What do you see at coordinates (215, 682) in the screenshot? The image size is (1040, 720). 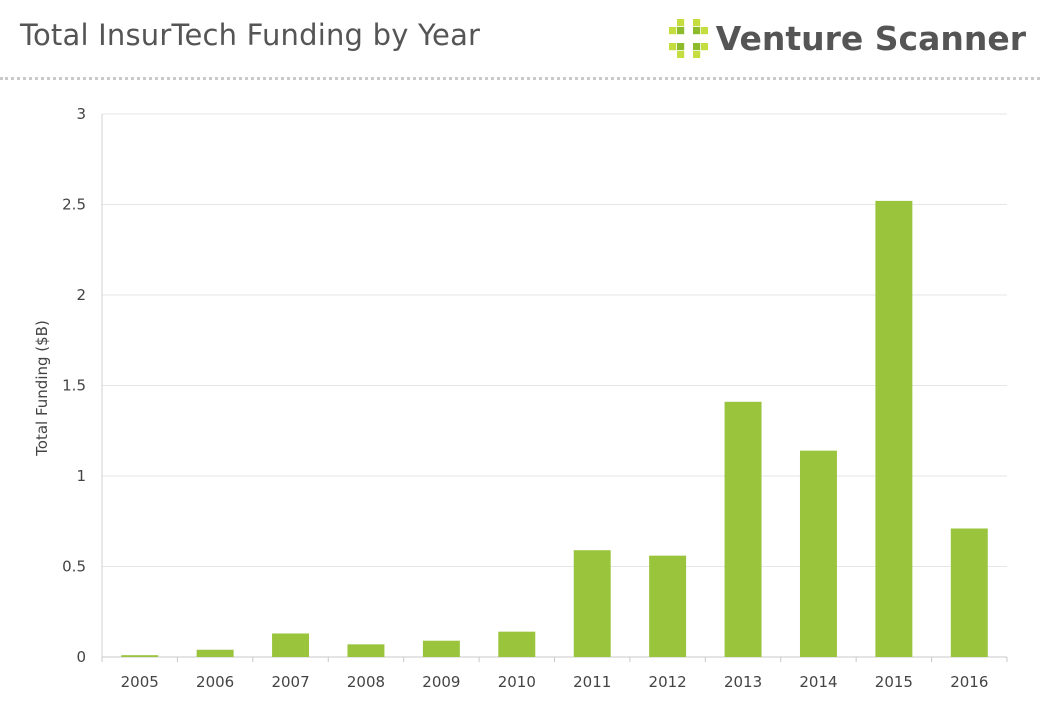 I see `x-tick-label: 2006` at bounding box center [215, 682].